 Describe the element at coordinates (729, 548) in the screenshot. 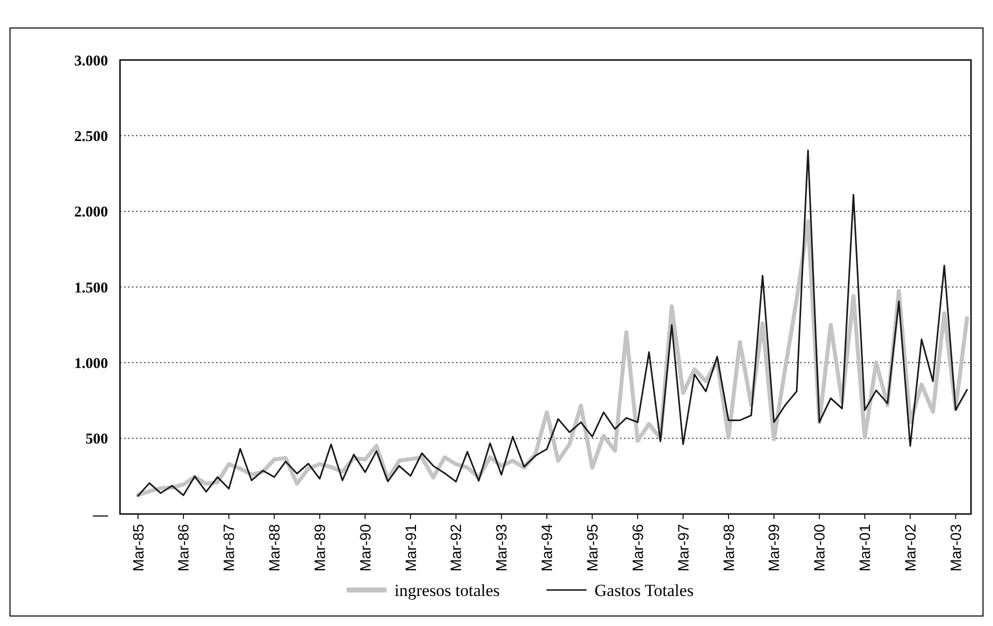

I see `x-tick-label: Mar-98` at that location.